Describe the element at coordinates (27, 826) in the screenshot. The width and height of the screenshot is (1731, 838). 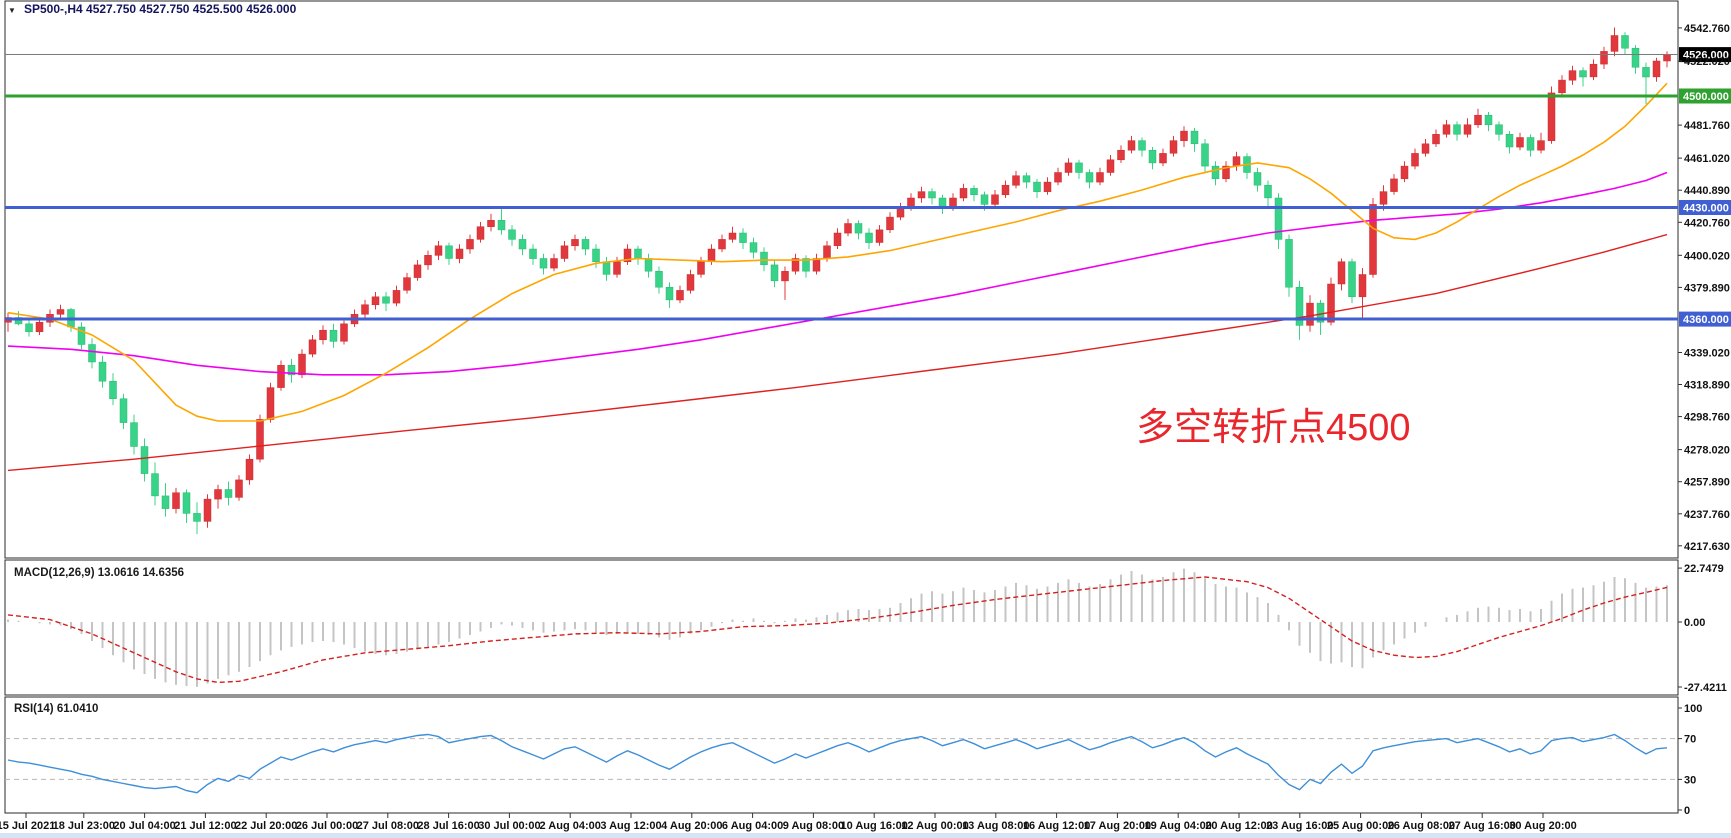
I see `time-tick-label: 15 Jul 2021` at that location.